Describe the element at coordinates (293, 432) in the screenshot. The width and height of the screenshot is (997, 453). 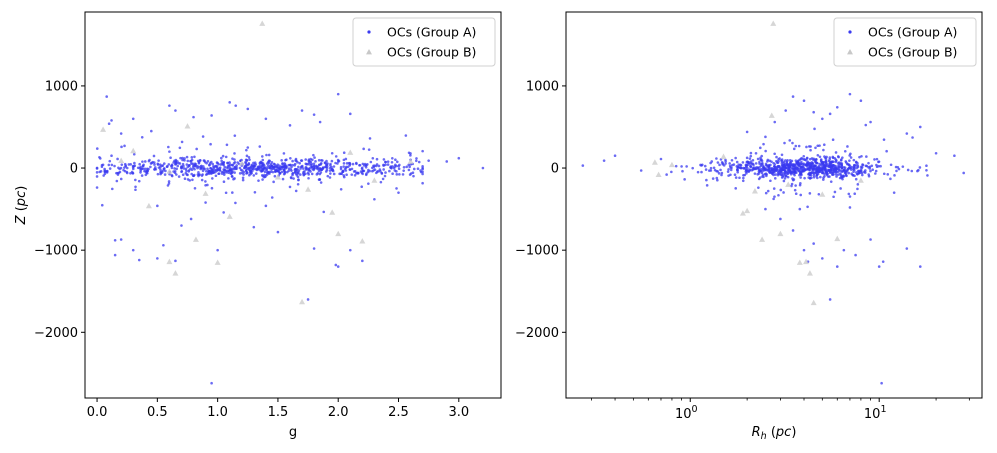
I see `x-axis-label: g` at that location.